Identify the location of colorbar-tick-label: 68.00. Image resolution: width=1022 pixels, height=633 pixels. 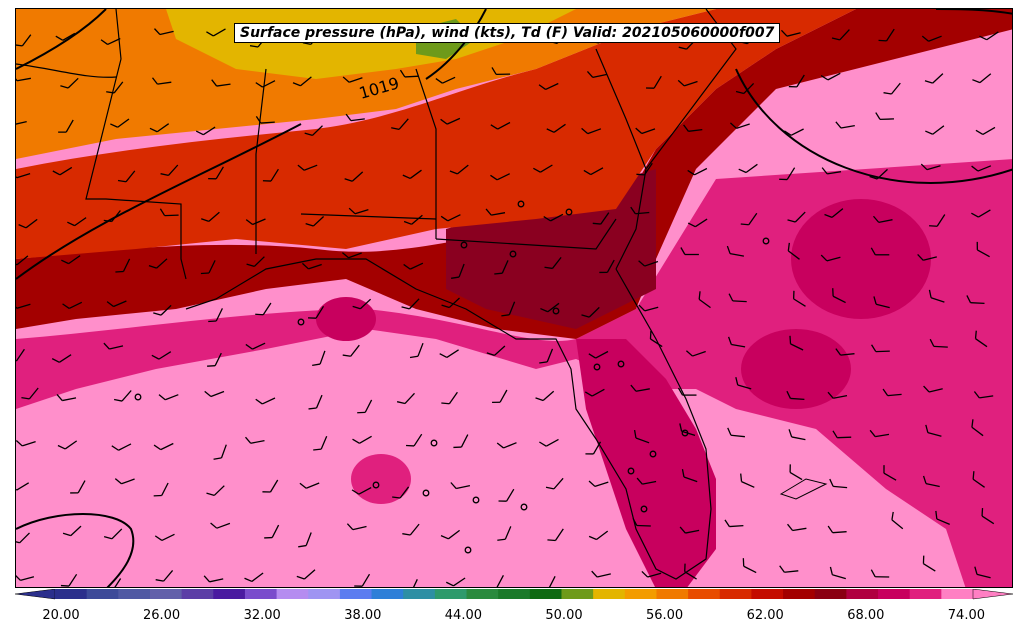
(866, 615).